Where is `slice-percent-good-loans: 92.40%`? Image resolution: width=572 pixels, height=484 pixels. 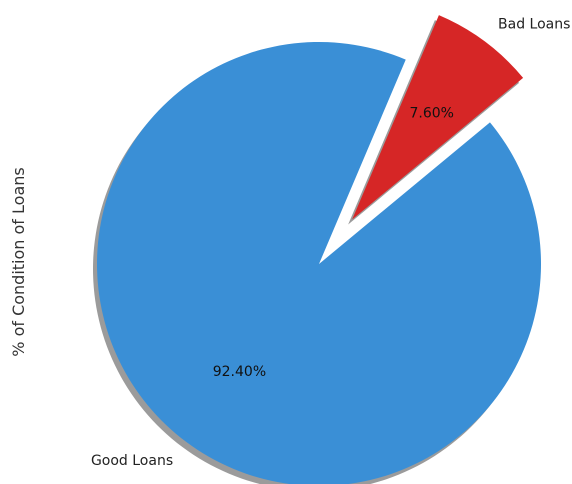 slice-percent-good-loans: 92.40% is located at coordinates (239, 372).